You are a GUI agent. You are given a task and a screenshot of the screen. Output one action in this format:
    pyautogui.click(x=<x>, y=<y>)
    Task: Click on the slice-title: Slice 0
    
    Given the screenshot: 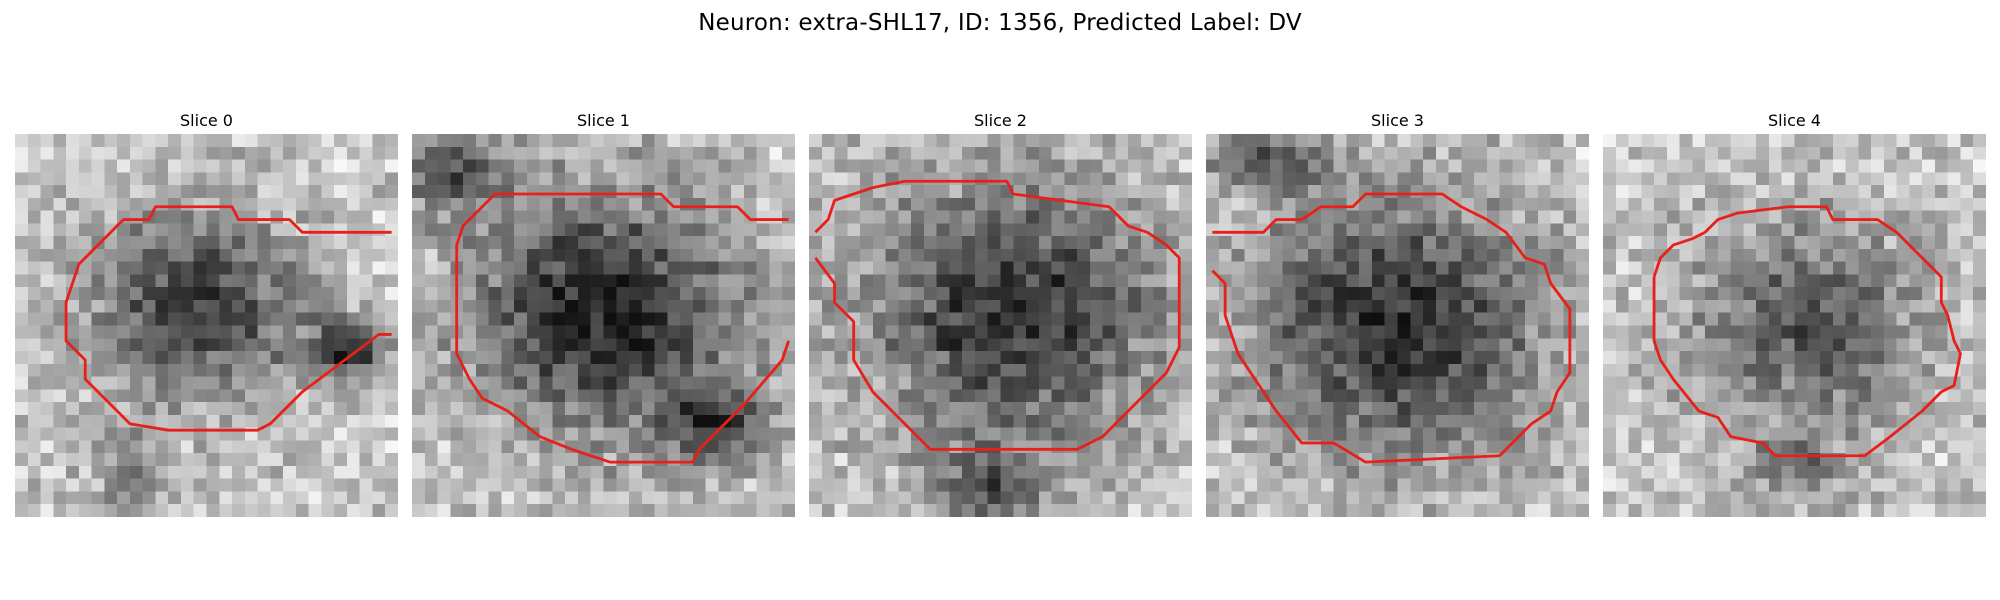 What is the action you would take?
    pyautogui.click(x=206, y=120)
    